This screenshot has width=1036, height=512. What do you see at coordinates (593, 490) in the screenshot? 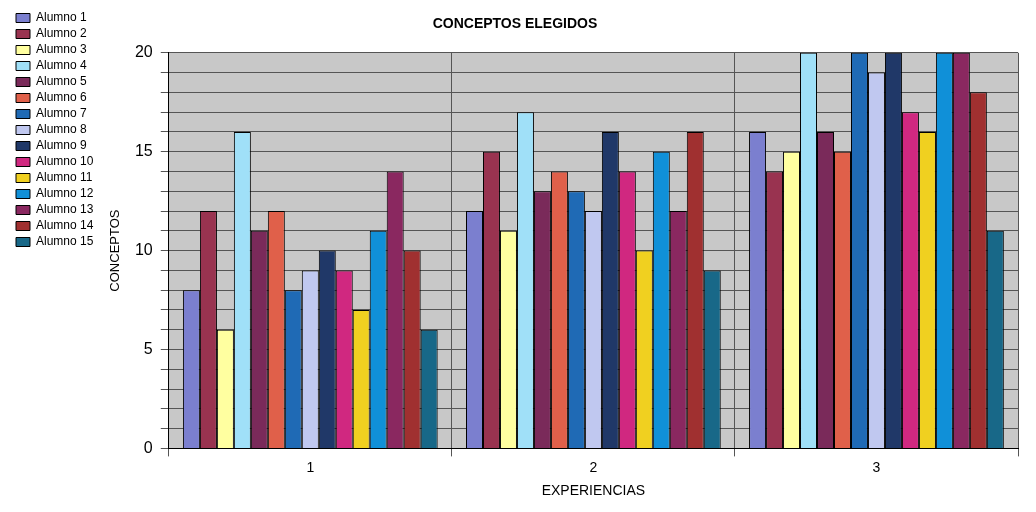
I see `x-axis-title: EXPERIENCIAS` at bounding box center [593, 490].